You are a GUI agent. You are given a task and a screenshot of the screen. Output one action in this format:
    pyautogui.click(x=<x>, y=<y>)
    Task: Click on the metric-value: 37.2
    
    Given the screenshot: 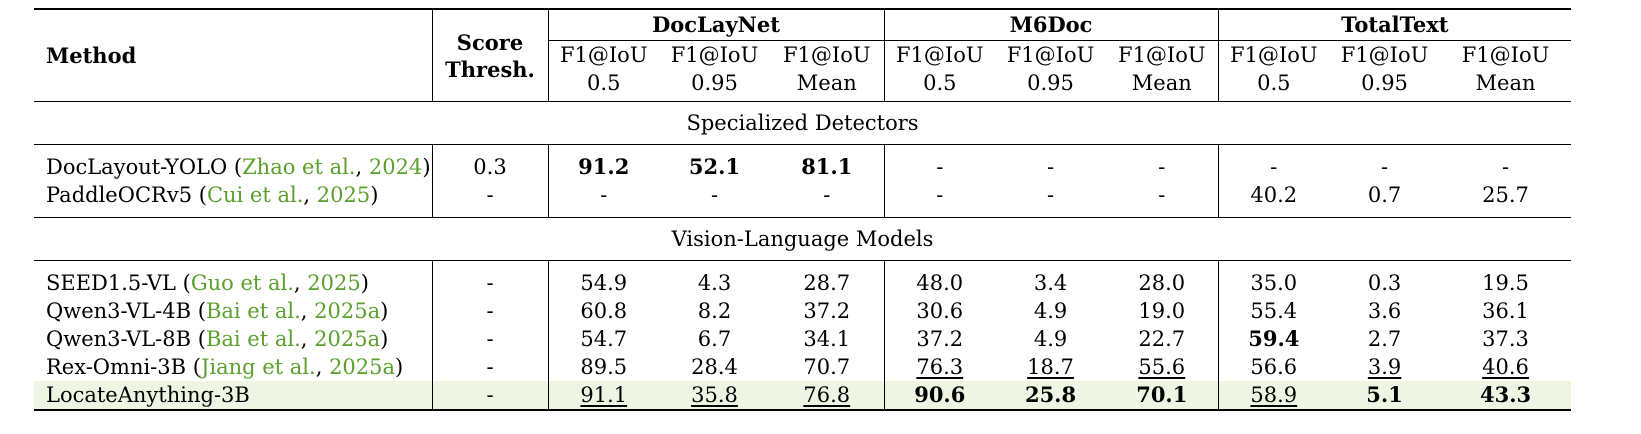 What is the action you would take?
    pyautogui.click(x=939, y=339)
    